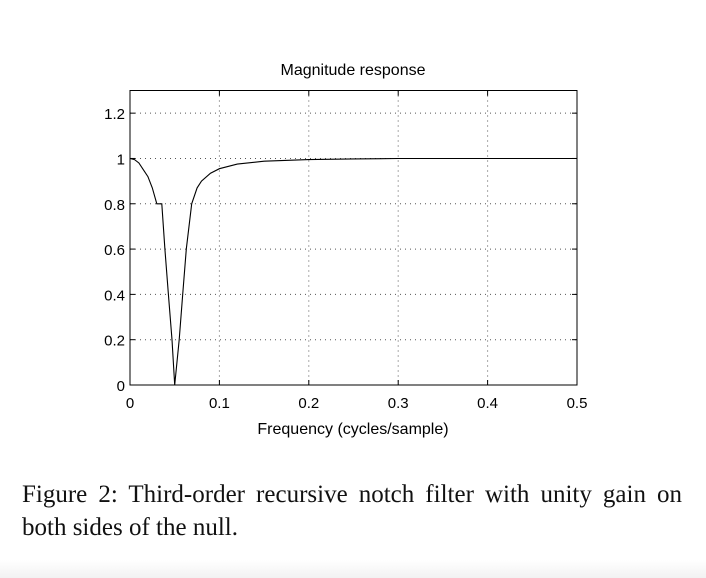 Image resolution: width=706 pixels, height=578 pixels. Describe the element at coordinates (114, 295) in the screenshot. I see `y-tick-label: 0.4` at that location.